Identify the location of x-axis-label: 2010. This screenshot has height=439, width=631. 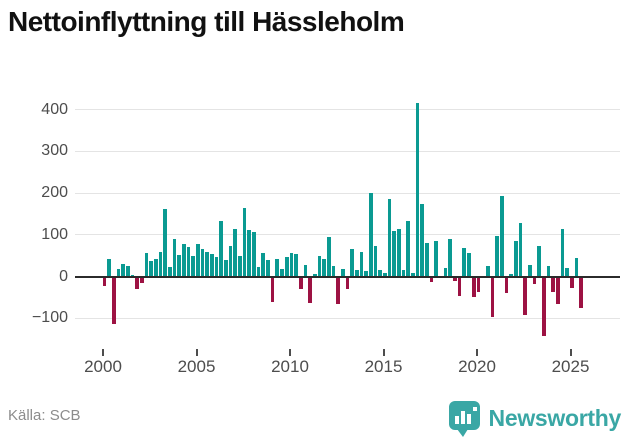
(290, 366).